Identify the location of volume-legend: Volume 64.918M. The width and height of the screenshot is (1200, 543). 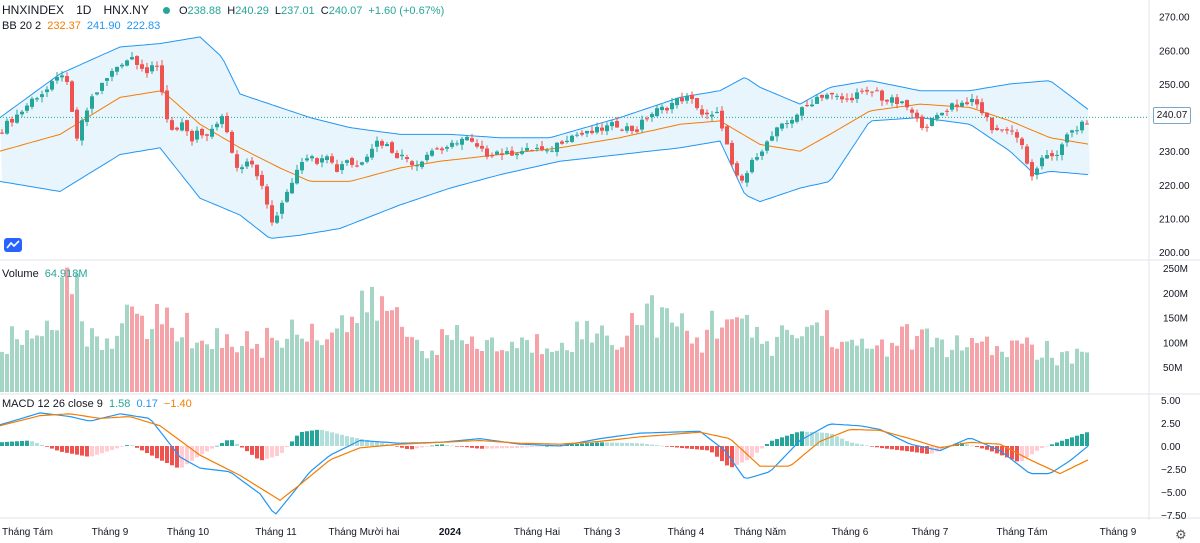
(46, 274).